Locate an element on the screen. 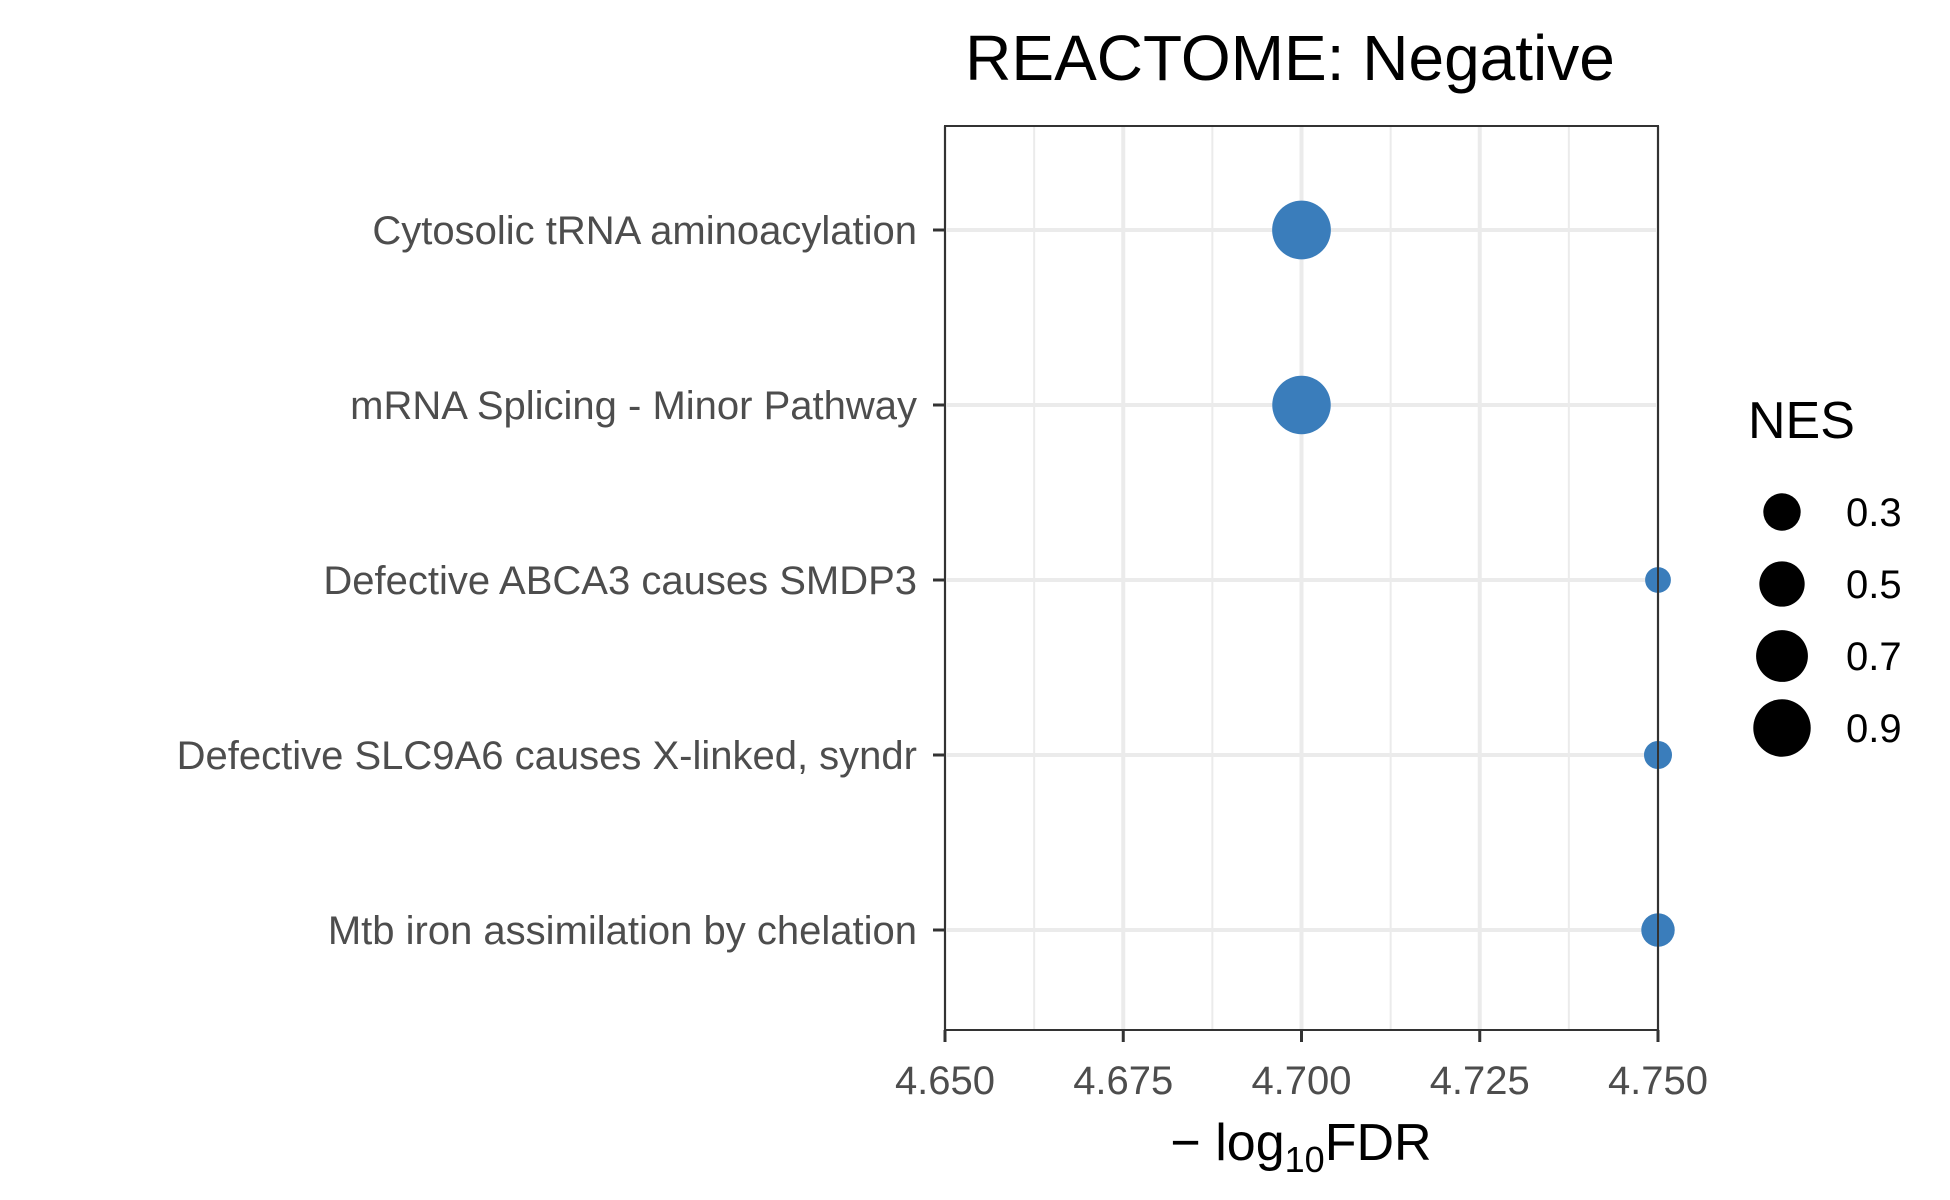  legend-label: 0.7 is located at coordinates (1874, 657).